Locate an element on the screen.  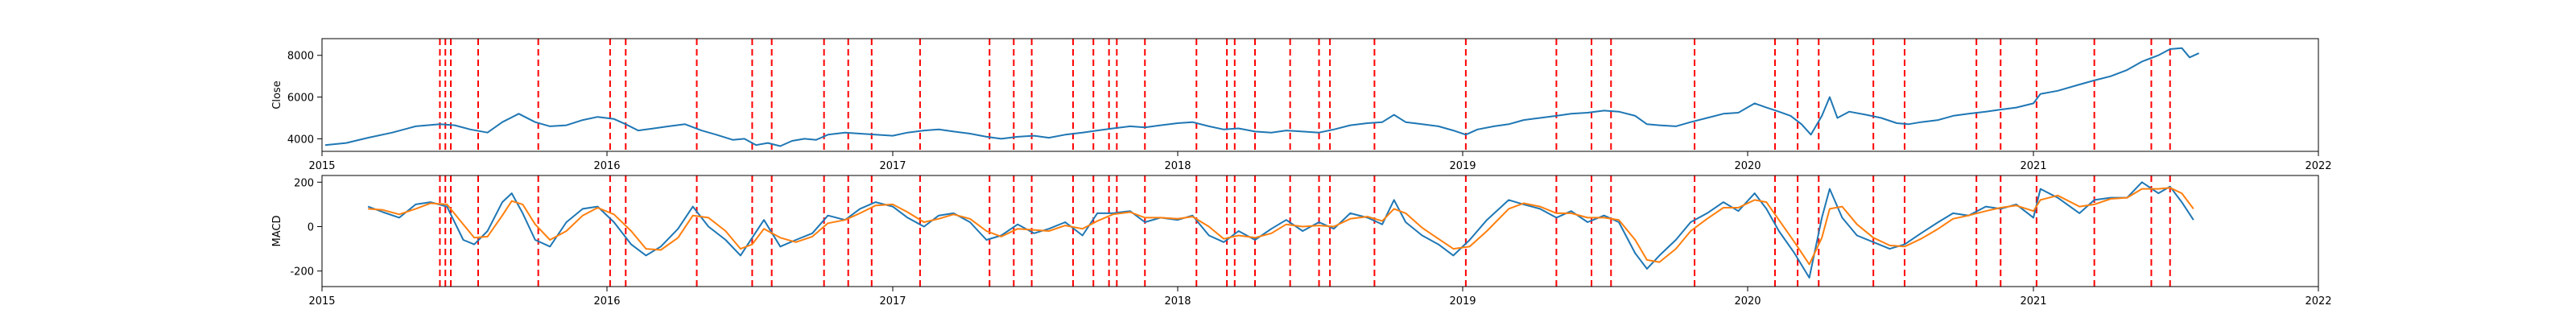
close-x-axis: 2015 2016 2017 2018 2019 2020 2021 2022 is located at coordinates (1320, 161).